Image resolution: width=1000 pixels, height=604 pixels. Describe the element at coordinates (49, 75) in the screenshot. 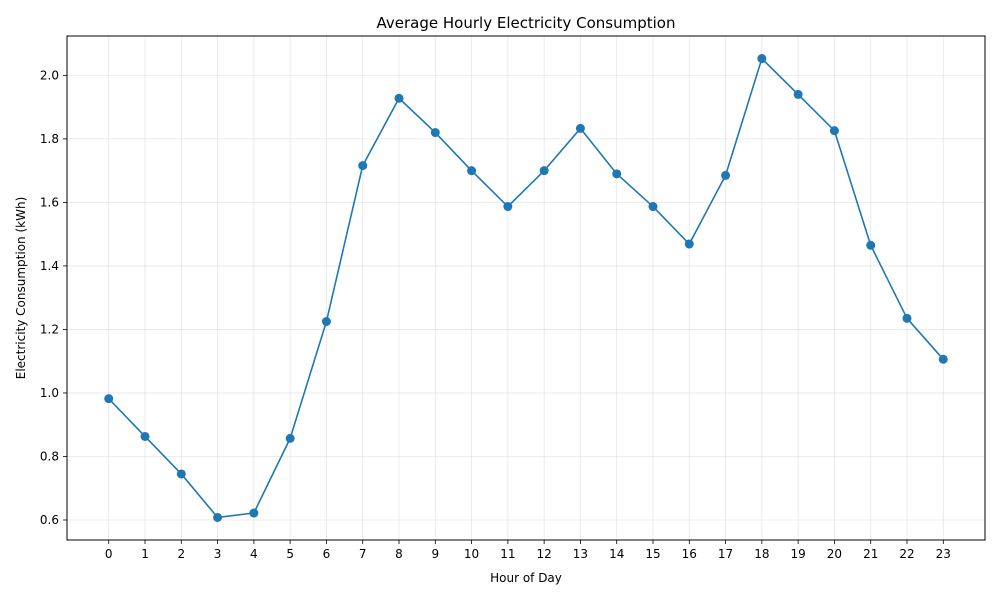

I see `y-tick-label: 2.0` at that location.